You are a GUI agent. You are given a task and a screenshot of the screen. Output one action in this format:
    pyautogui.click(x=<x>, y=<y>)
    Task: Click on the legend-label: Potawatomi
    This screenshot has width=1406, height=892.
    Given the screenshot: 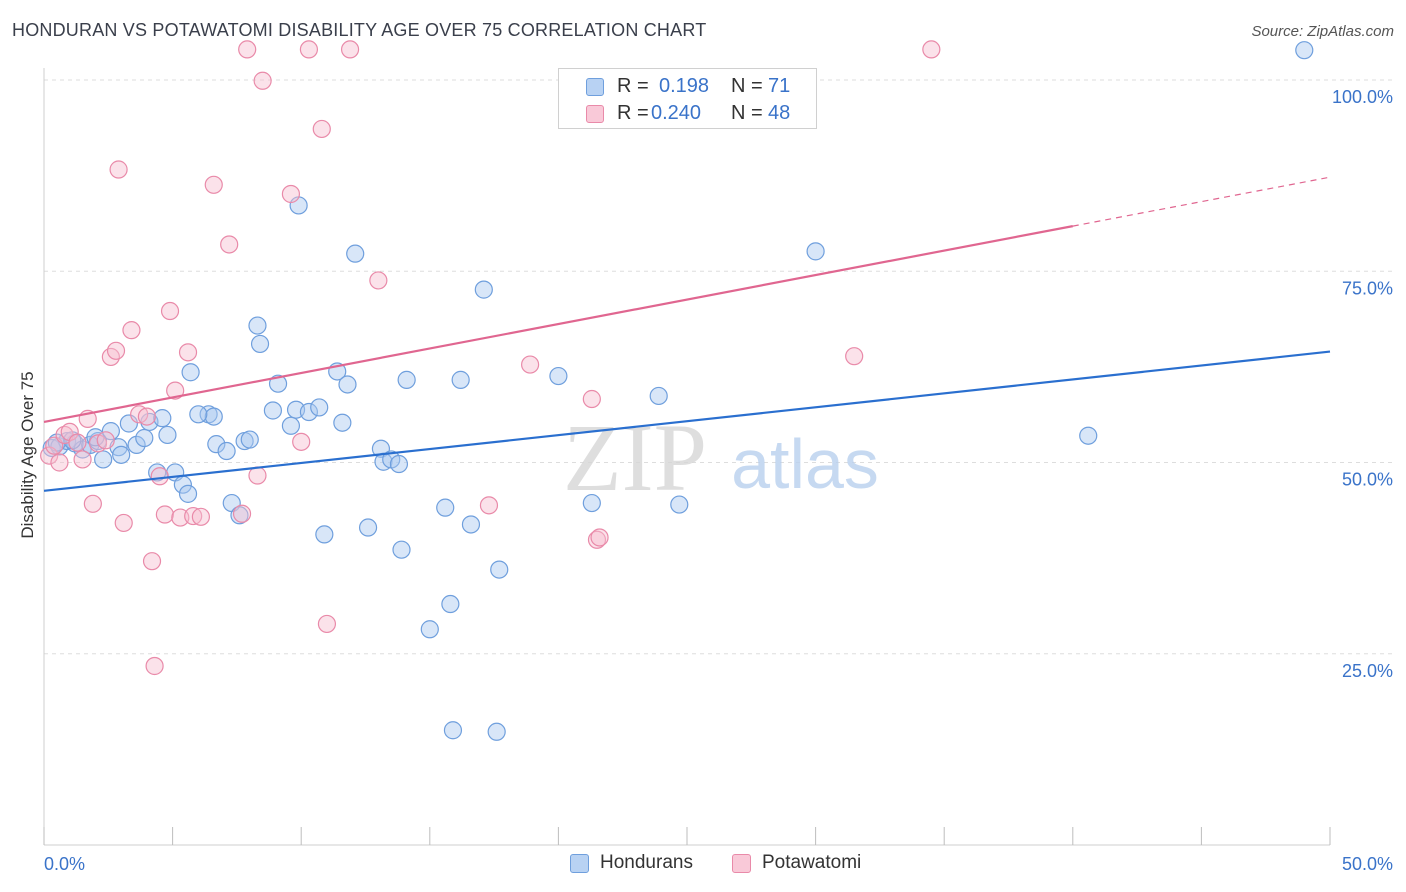 What is the action you would take?
    pyautogui.click(x=812, y=862)
    